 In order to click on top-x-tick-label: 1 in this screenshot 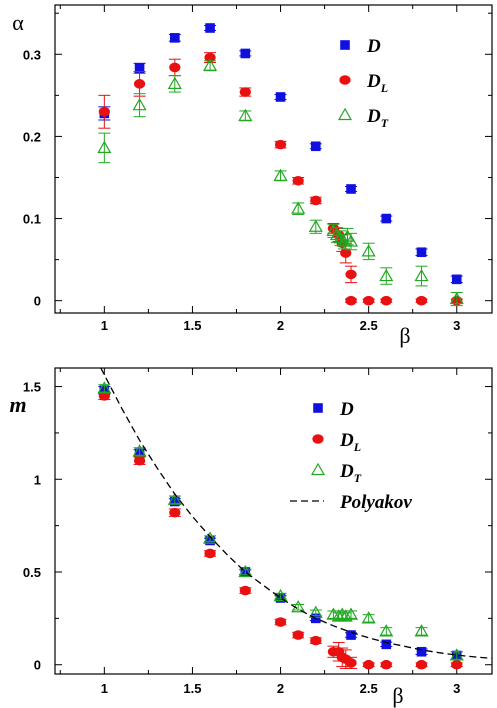, I will do `click(104, 325)`.